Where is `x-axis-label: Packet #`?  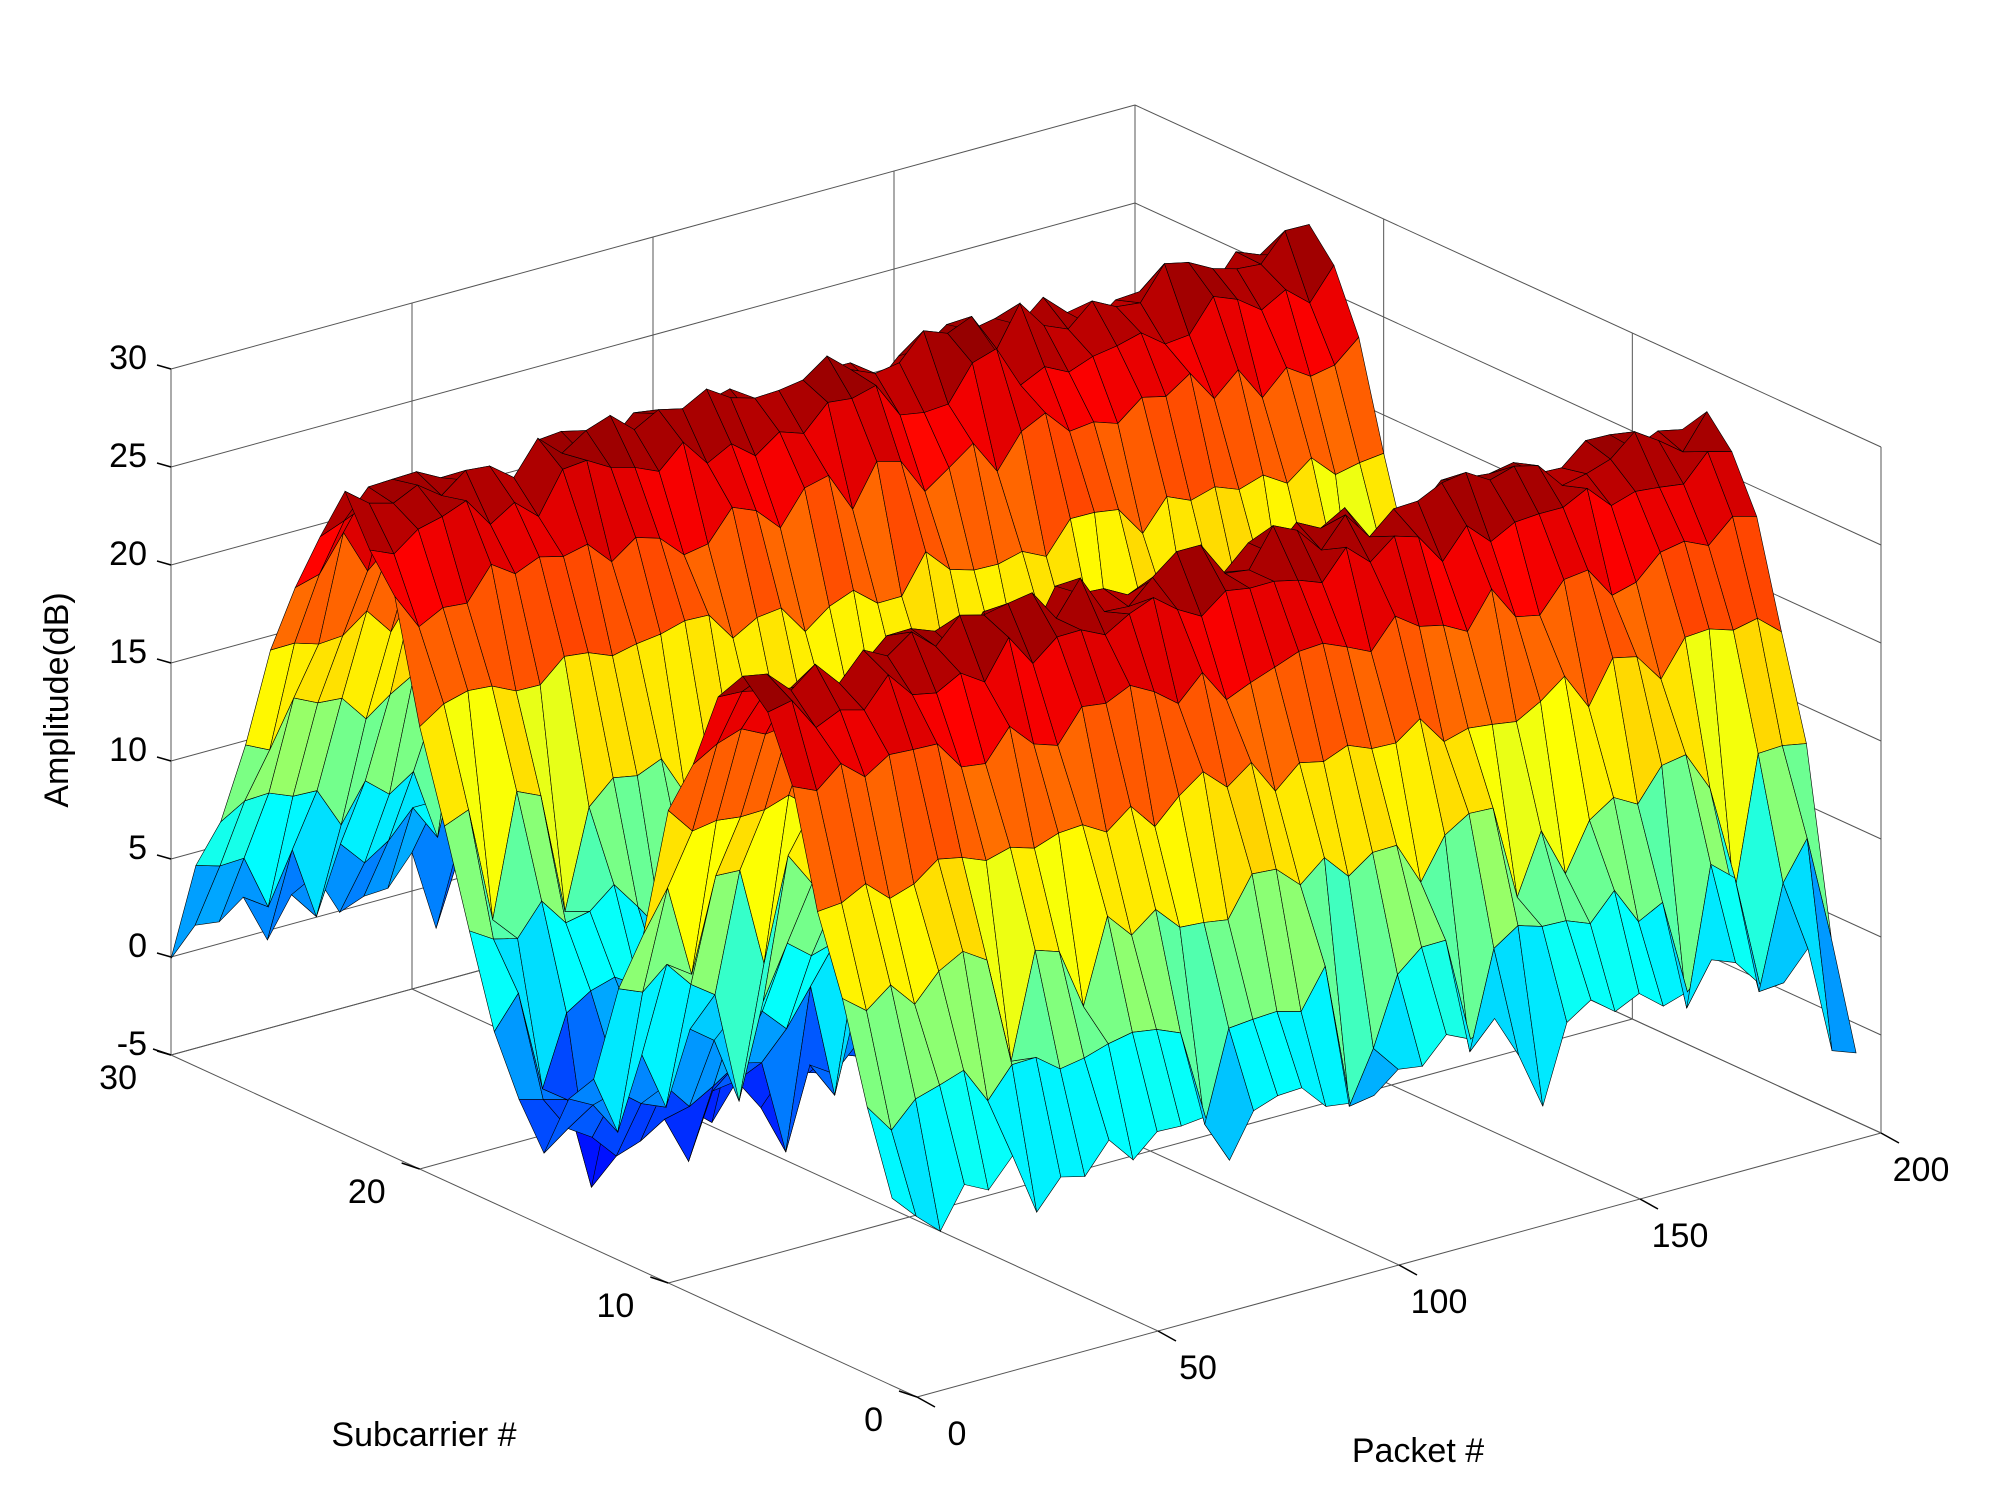
x-axis-label: Packet # is located at coordinates (1418, 1451).